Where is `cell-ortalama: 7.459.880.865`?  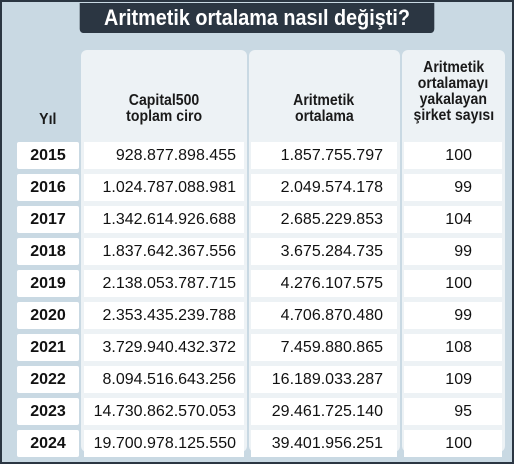 cell-ortalama: 7.459.880.865 is located at coordinates (324, 347).